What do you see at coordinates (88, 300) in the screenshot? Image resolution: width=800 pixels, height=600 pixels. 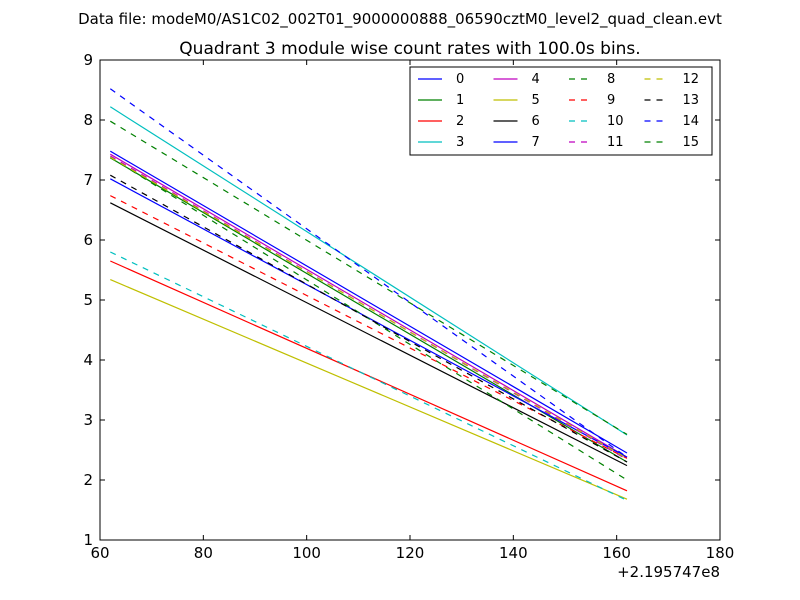 I see `y-tick-label: 5` at bounding box center [88, 300].